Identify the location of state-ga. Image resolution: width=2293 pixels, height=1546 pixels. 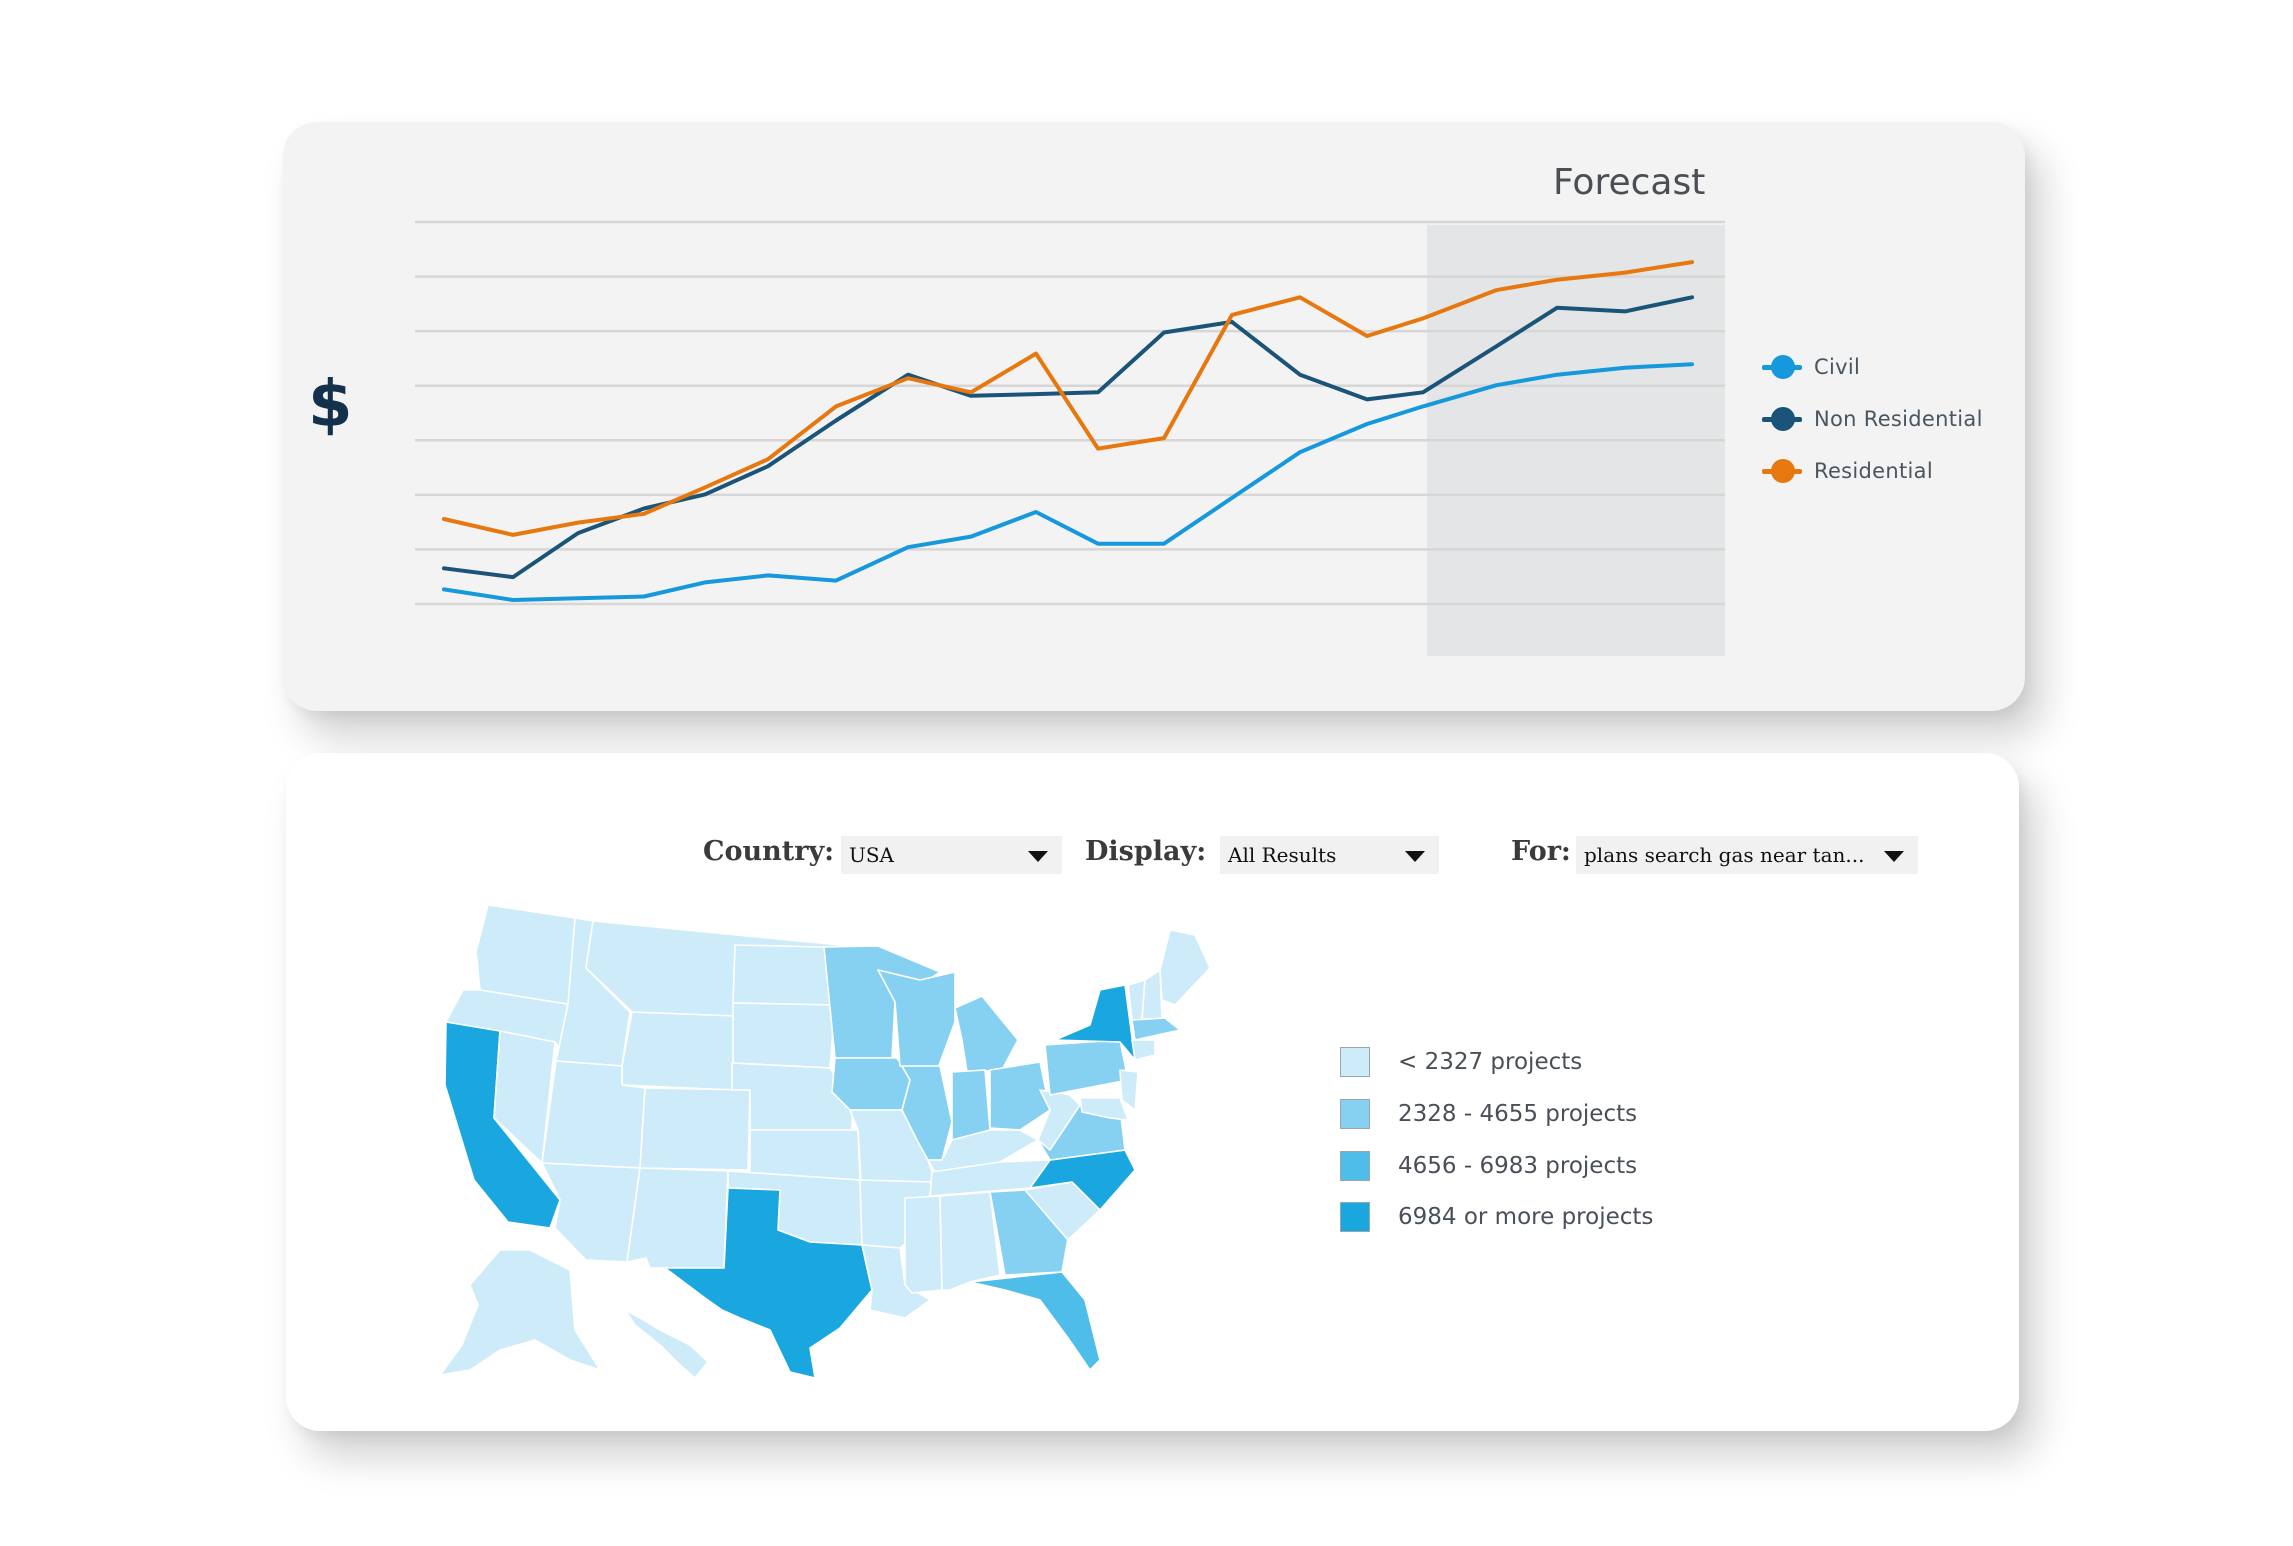
(1029, 1232).